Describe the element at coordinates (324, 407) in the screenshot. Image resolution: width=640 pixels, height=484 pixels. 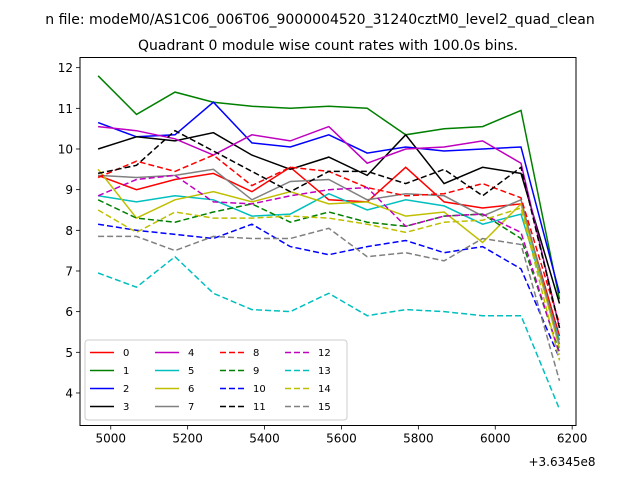
I see `legend-label-15: 15` at that location.